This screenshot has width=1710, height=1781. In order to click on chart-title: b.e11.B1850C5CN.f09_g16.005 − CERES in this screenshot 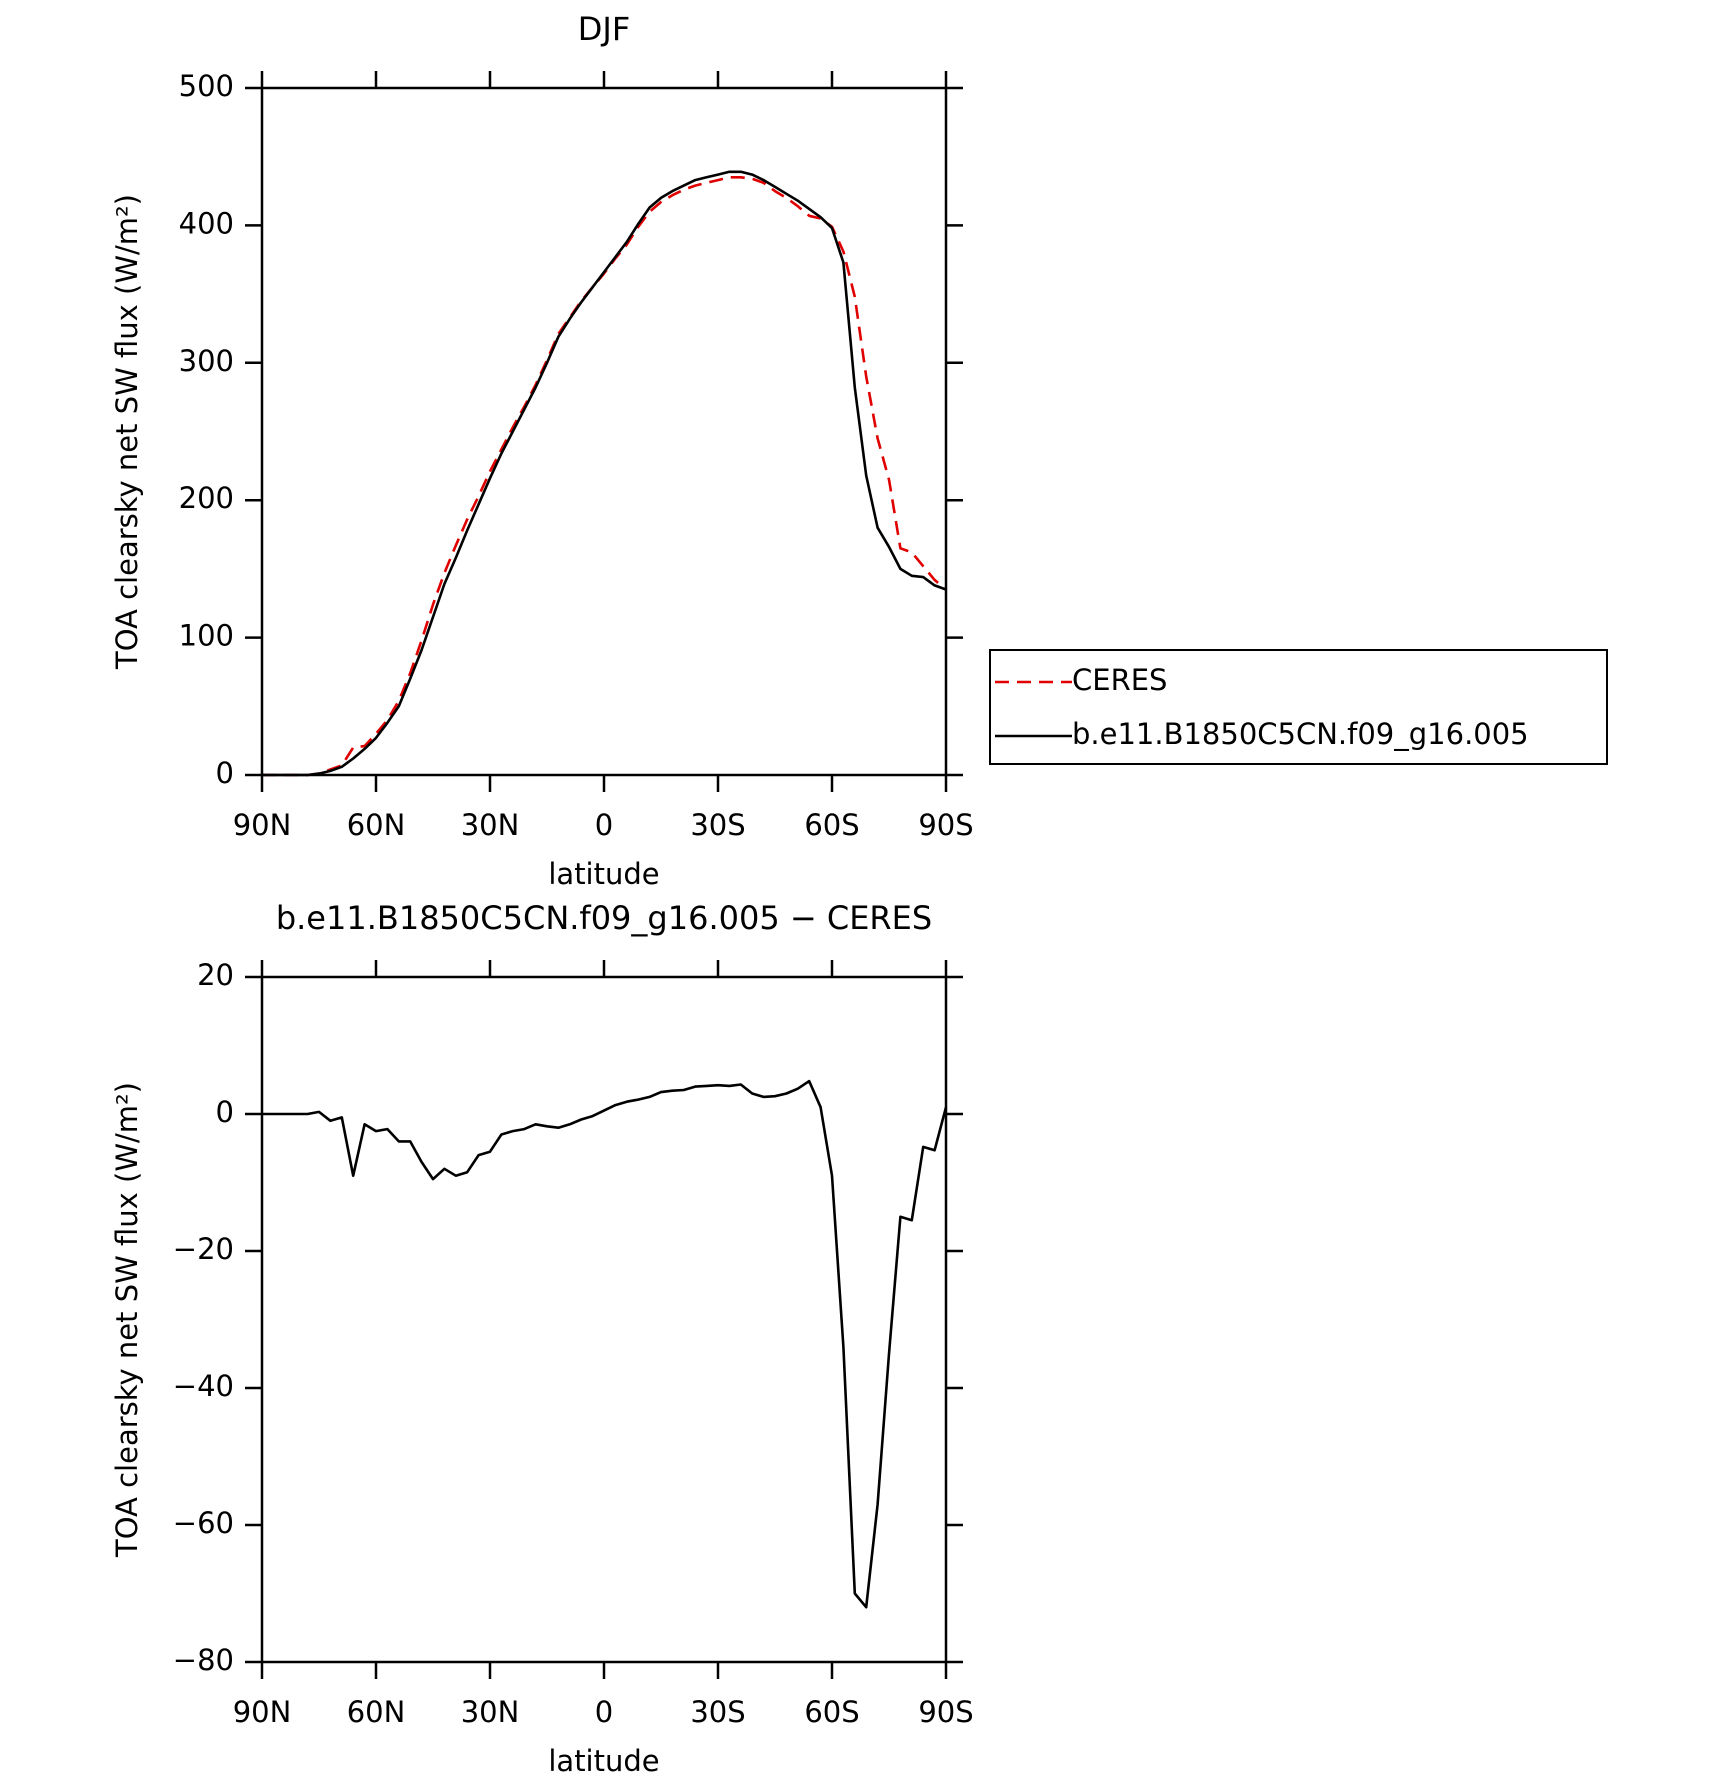, I will do `click(604, 918)`.